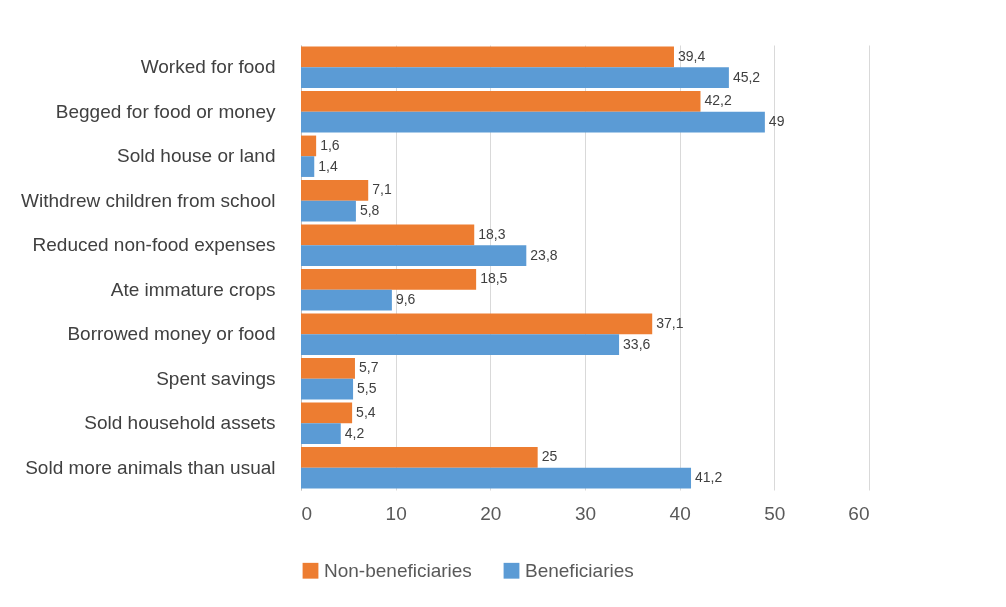  What do you see at coordinates (491, 513) in the screenshot?
I see `x-tick-label: 20` at bounding box center [491, 513].